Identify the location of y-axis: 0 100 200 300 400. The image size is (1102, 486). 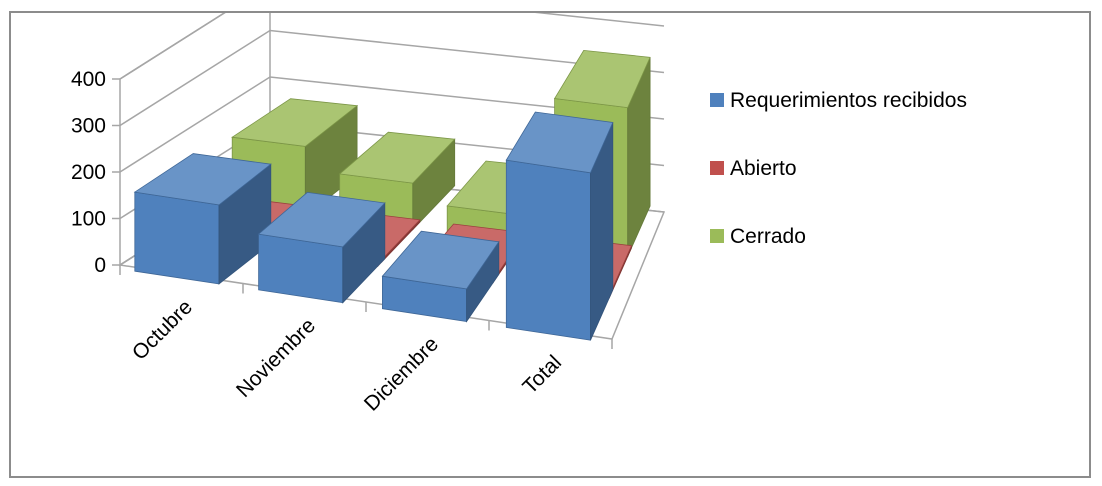
(95, 172).